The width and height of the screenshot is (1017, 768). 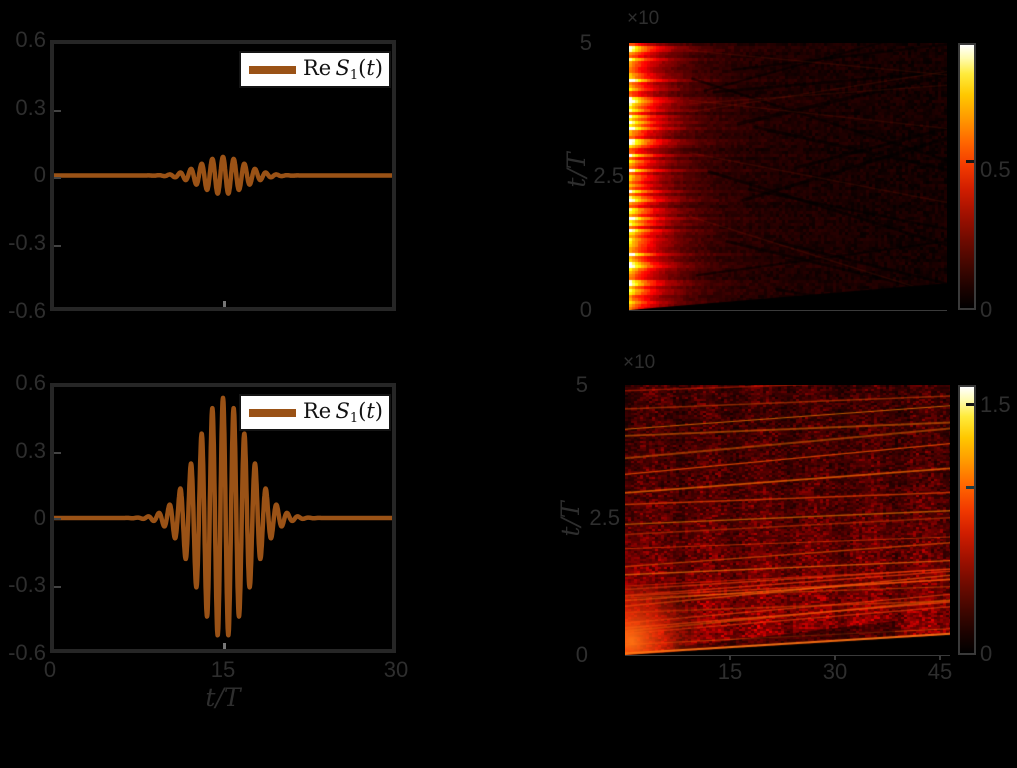 What do you see at coordinates (788, 176) in the screenshot?
I see `tr-heatmap` at bounding box center [788, 176].